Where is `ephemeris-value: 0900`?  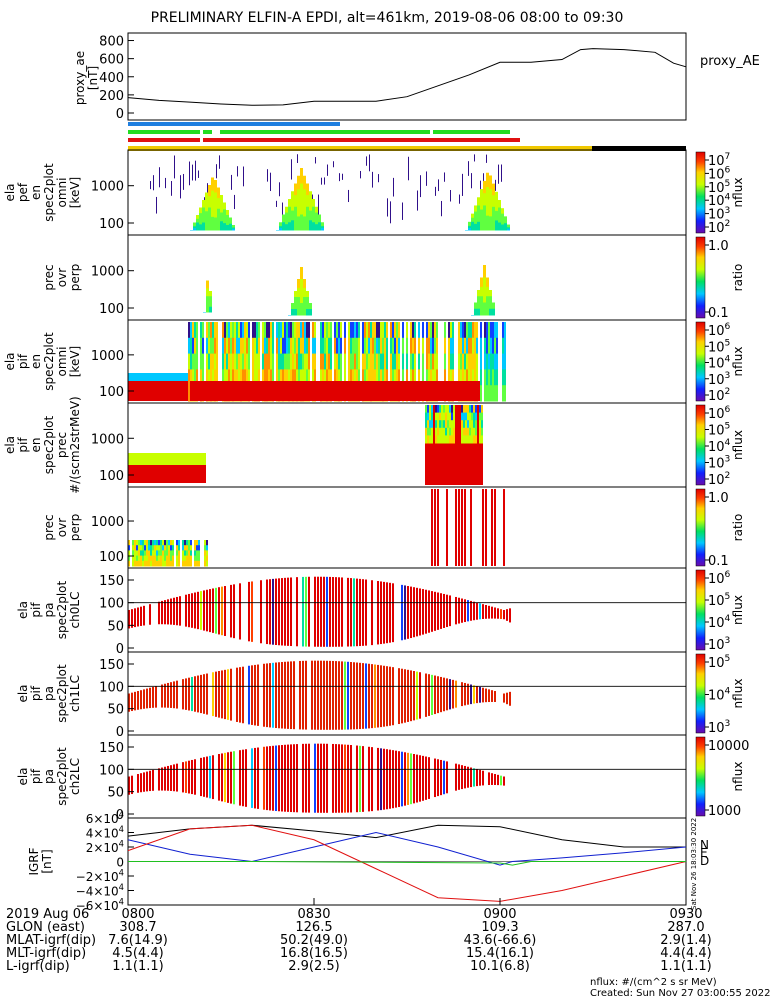
ephemeris-value: 0900 is located at coordinates (499, 914).